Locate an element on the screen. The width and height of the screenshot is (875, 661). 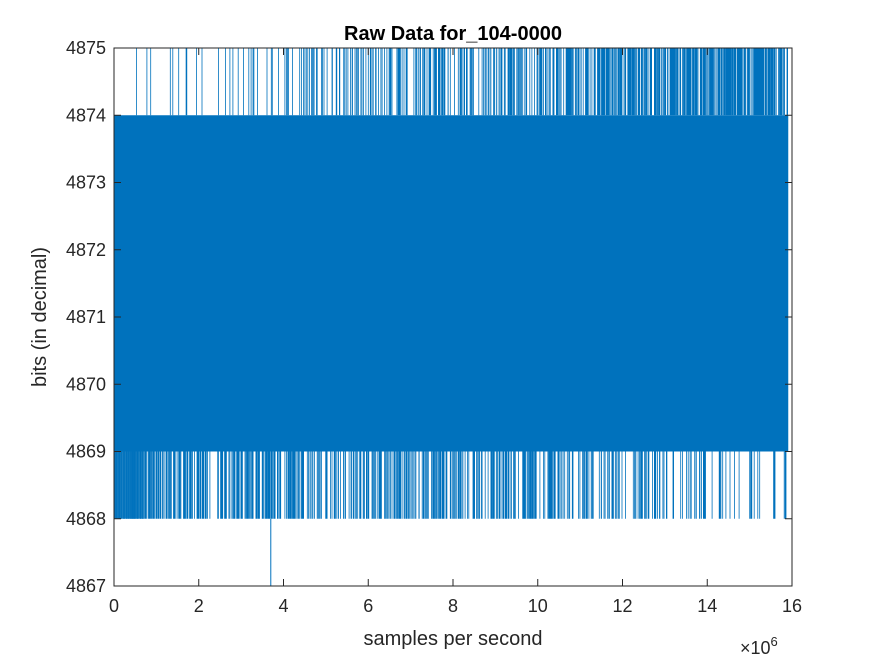
x-tick-label: 14 is located at coordinates (707, 606).